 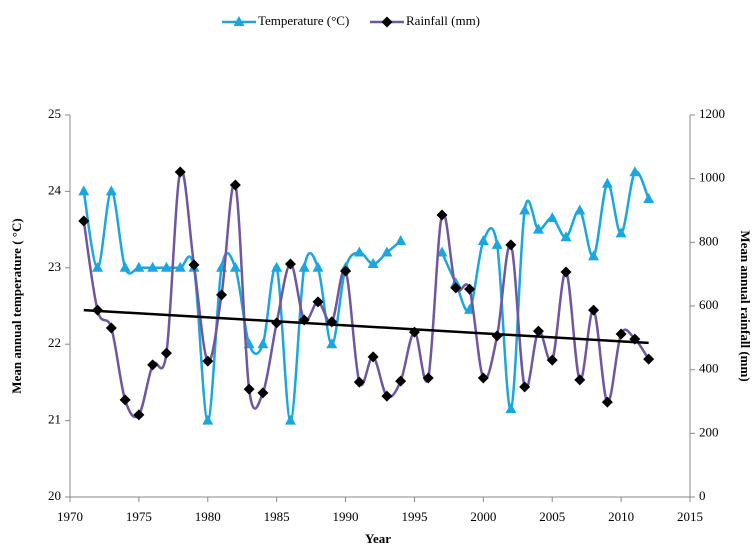 I want to click on x-tick-label: 2000, so click(x=483, y=516).